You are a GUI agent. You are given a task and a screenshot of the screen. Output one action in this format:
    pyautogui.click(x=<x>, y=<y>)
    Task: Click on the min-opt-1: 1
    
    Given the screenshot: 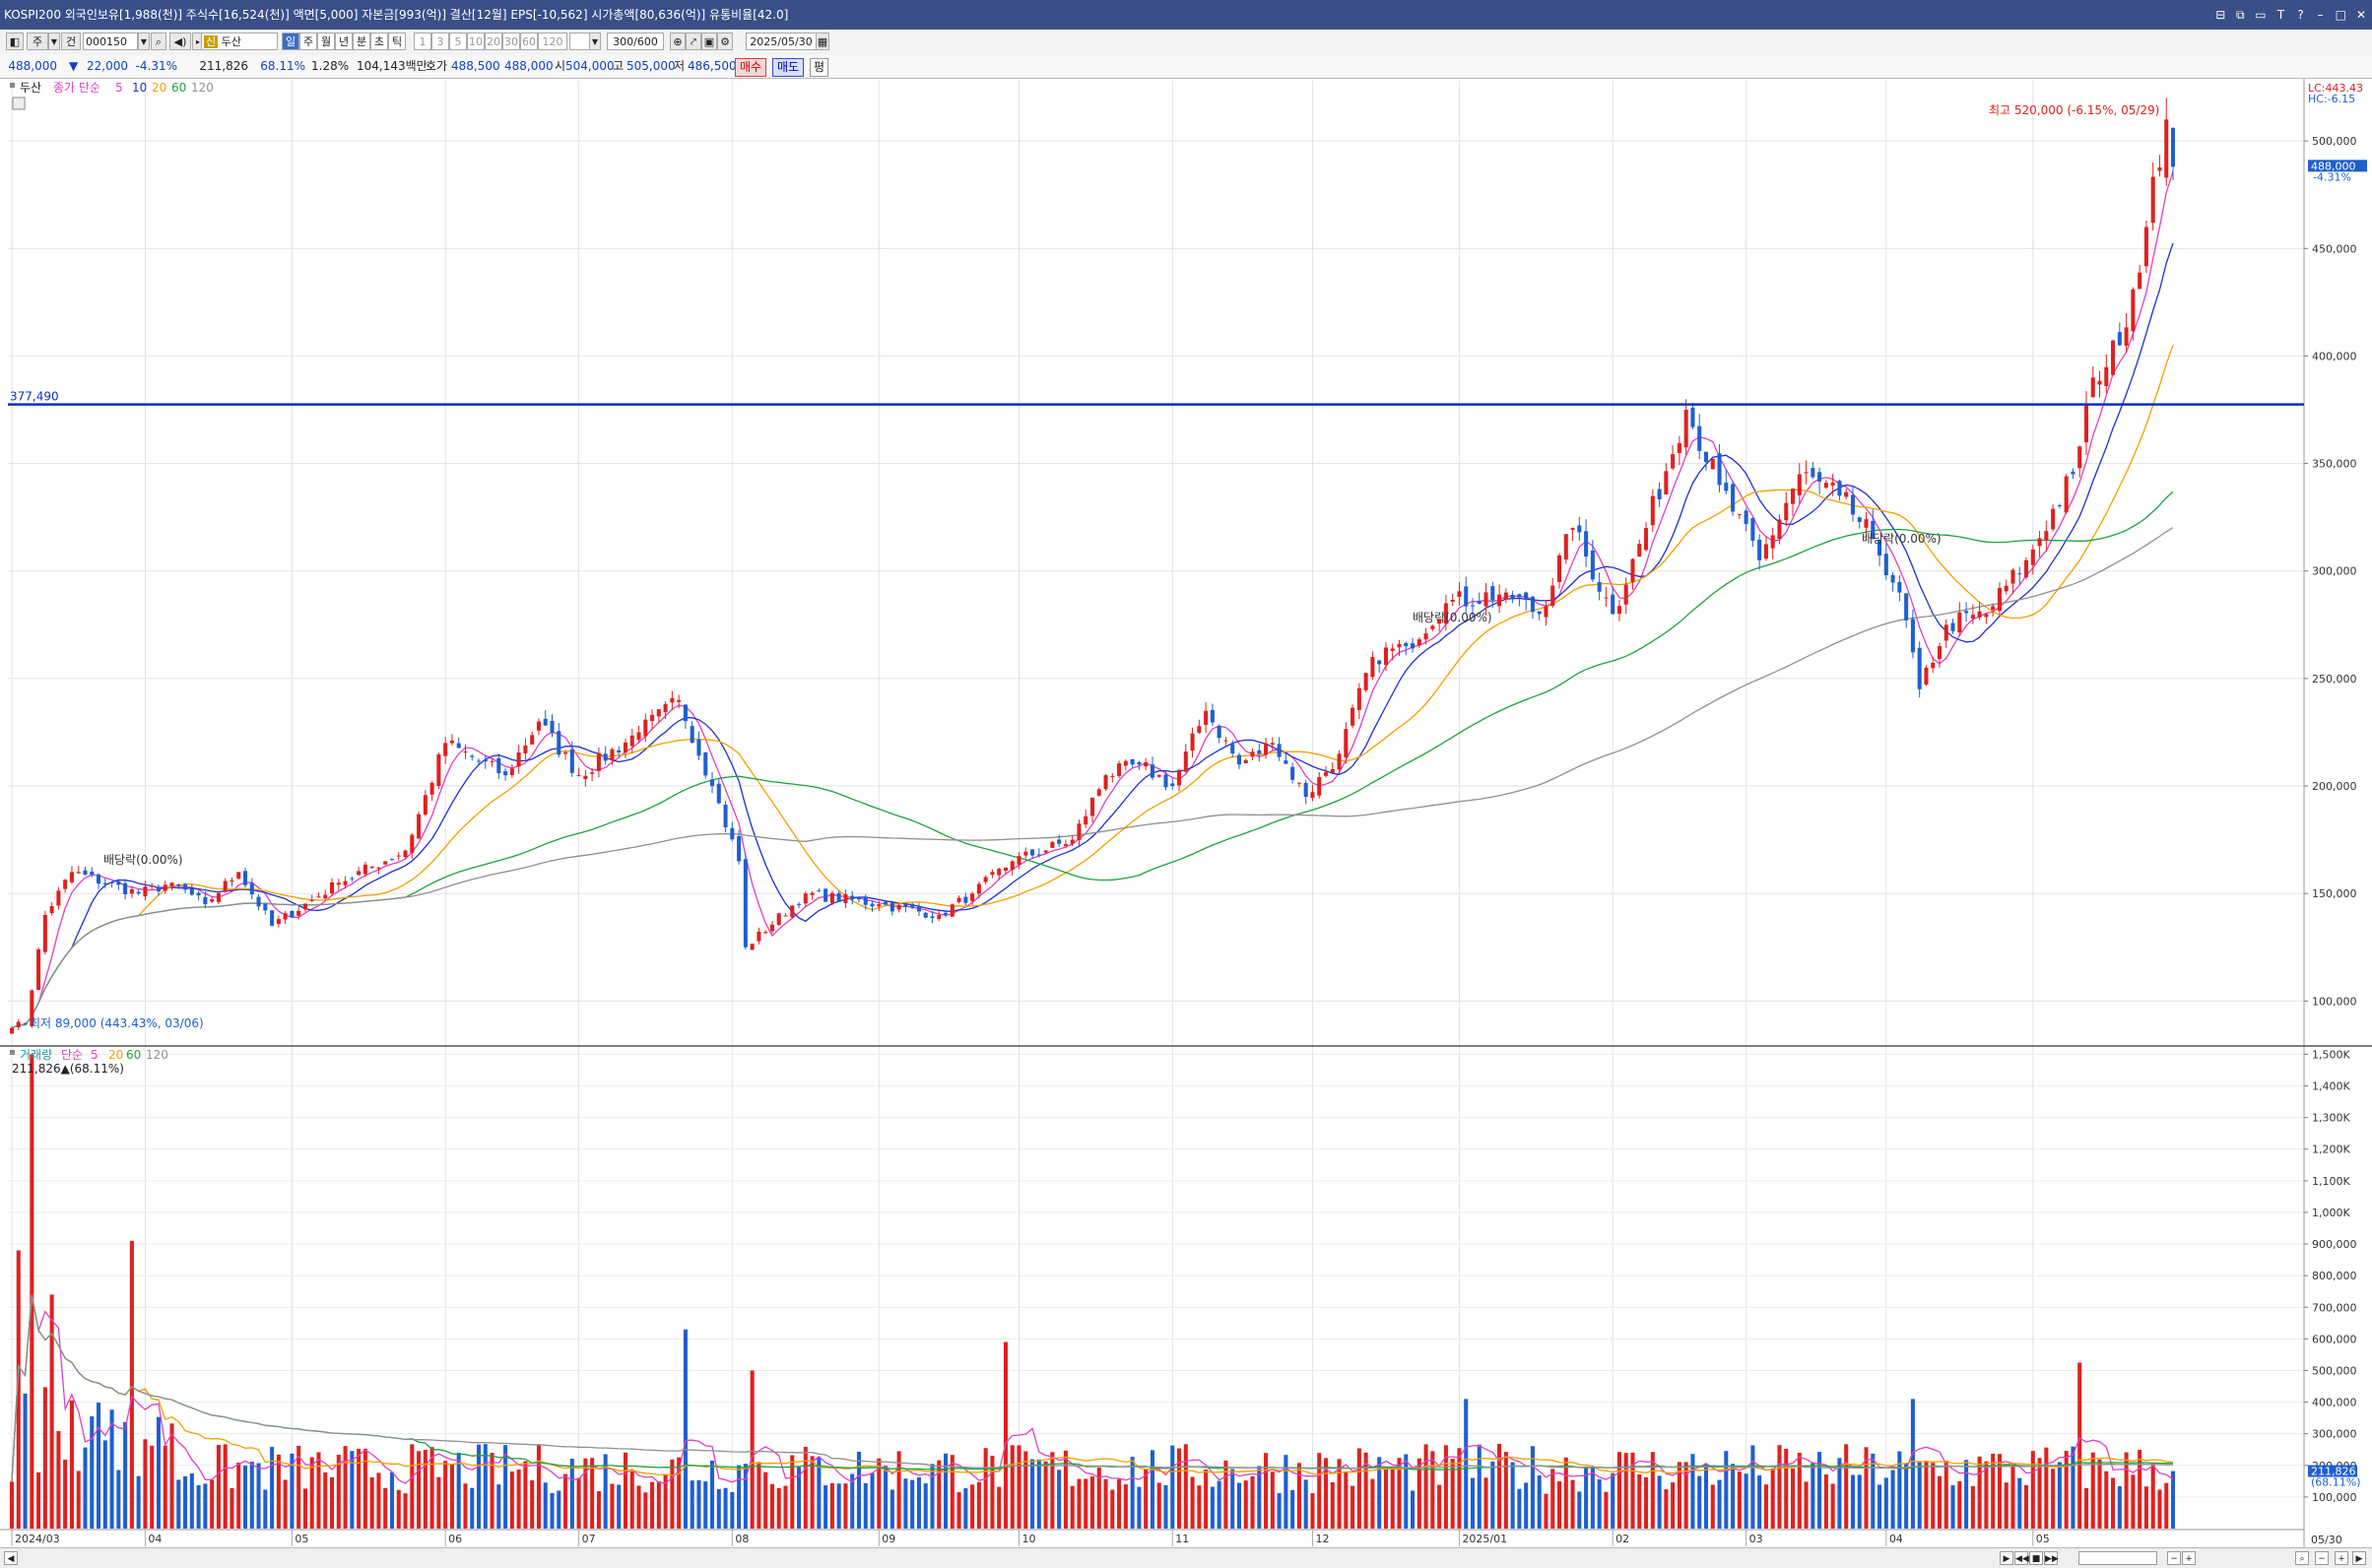 What is the action you would take?
    pyautogui.click(x=422, y=42)
    